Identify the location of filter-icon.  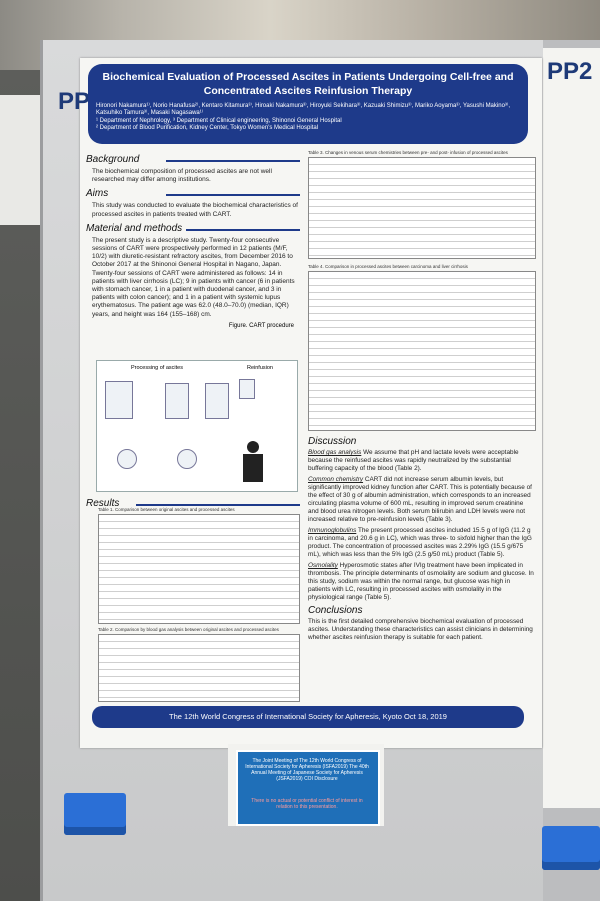
(177, 401).